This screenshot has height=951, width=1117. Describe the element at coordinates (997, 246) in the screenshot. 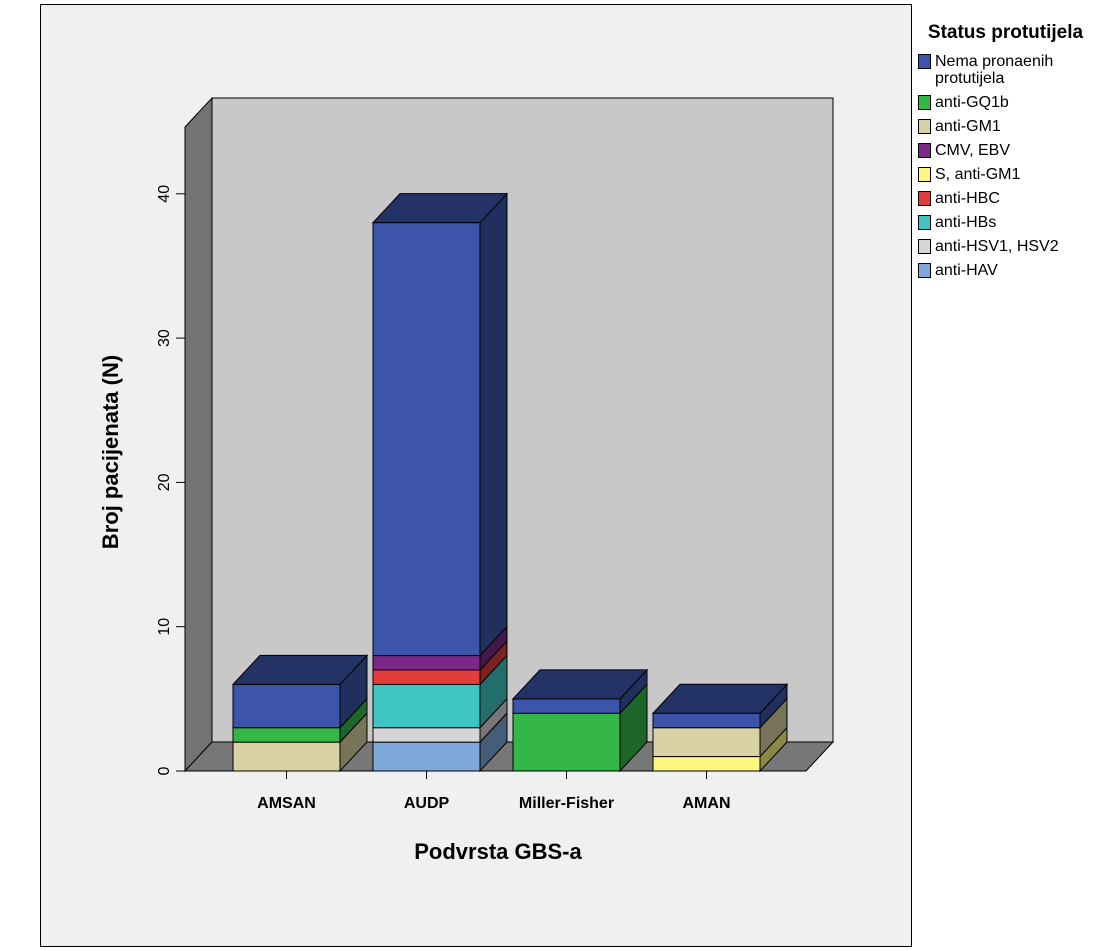

I see `legend-label: anti-HSV1, HSV2` at that location.